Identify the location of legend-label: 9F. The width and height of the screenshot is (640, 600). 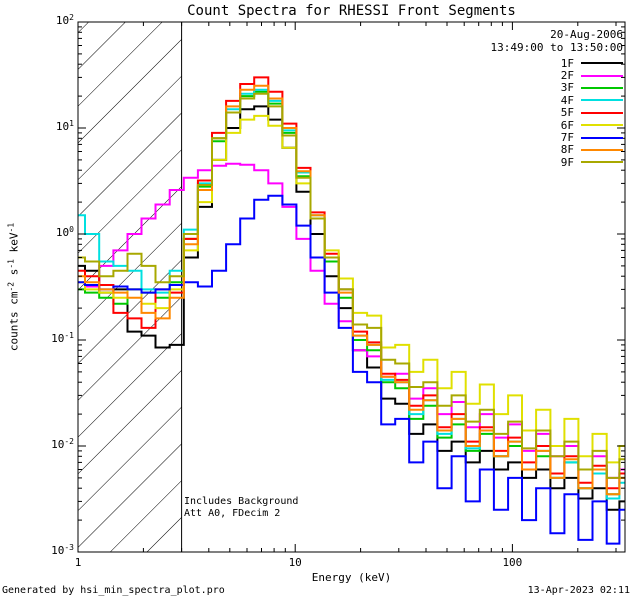
(567, 162).